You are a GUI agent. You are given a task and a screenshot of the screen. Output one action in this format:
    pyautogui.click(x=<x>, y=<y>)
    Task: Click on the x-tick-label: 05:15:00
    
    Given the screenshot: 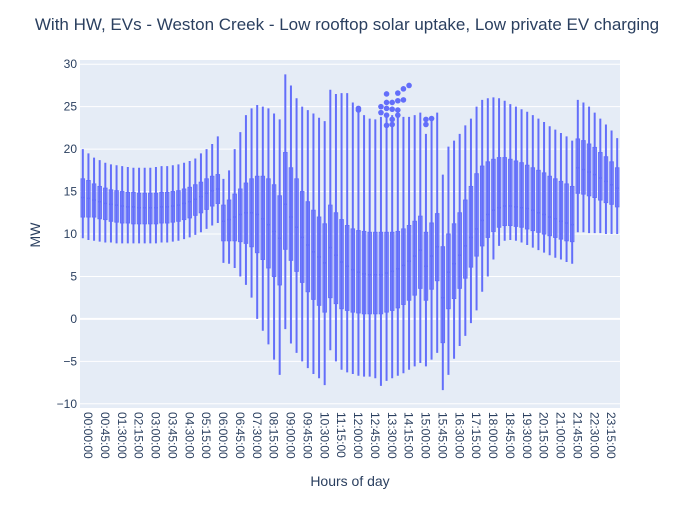 What is the action you would take?
    pyautogui.click(x=206, y=435)
    